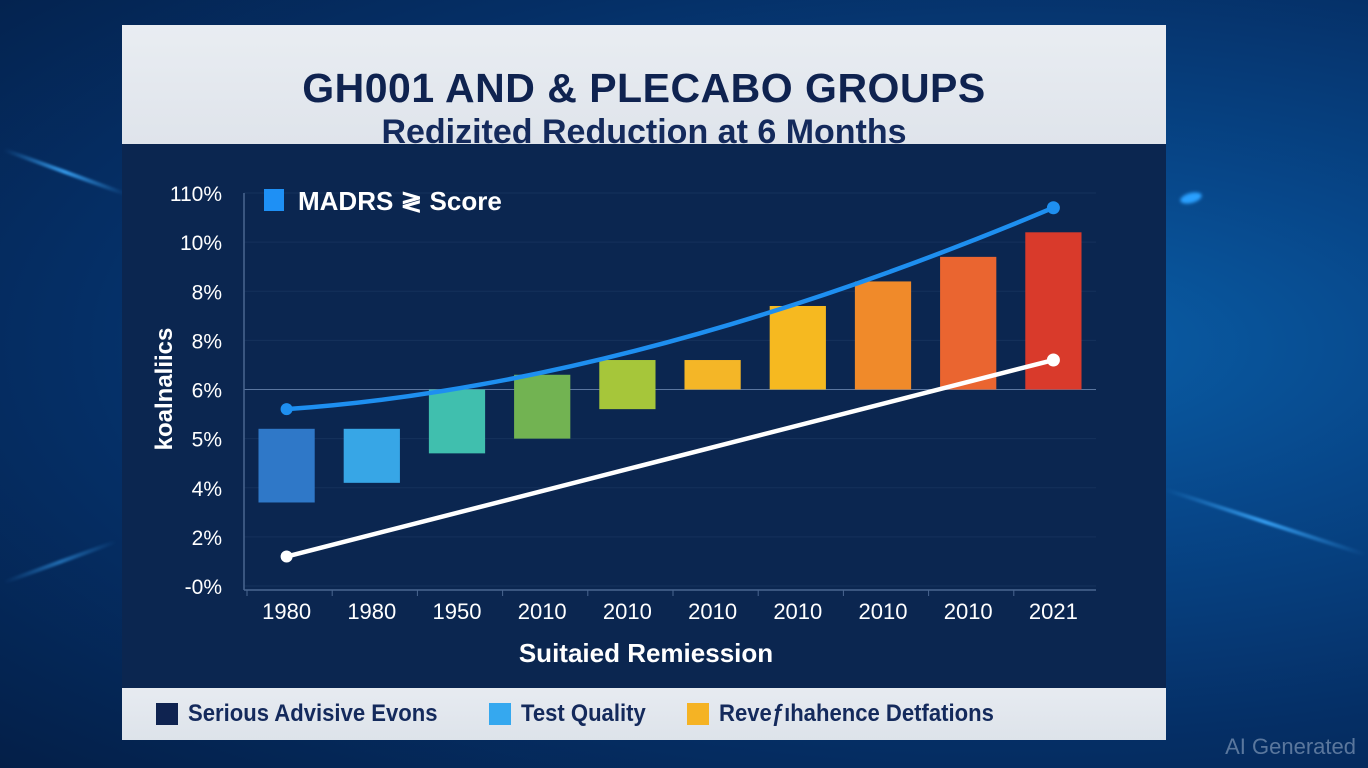 The image size is (1368, 768). I want to click on y-tick-label: -0%, so click(203, 587).